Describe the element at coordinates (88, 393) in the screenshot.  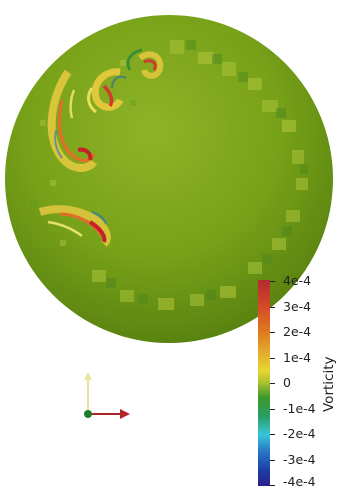
I see `y-axis-arrow-icon` at that location.